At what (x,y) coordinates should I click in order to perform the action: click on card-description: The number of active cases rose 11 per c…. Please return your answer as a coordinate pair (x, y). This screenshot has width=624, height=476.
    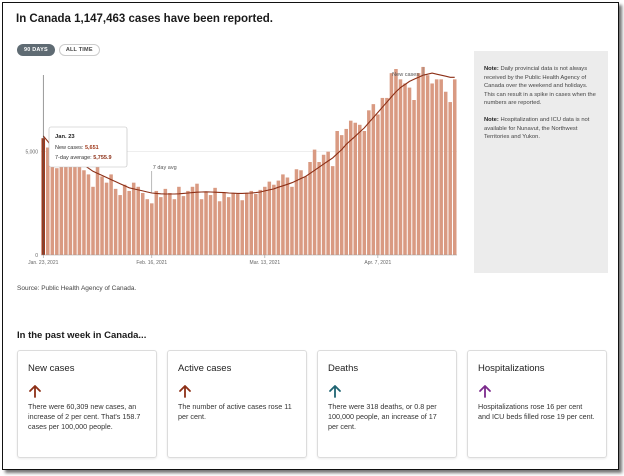
    Looking at the image, I should click on (235, 411).